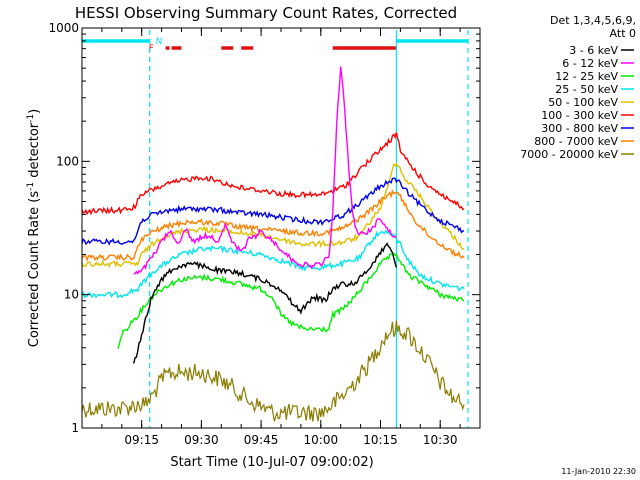 The height and width of the screenshot is (480, 640). Describe the element at coordinates (34, 111) in the screenshot. I see `y-label-part-3: )` at that location.